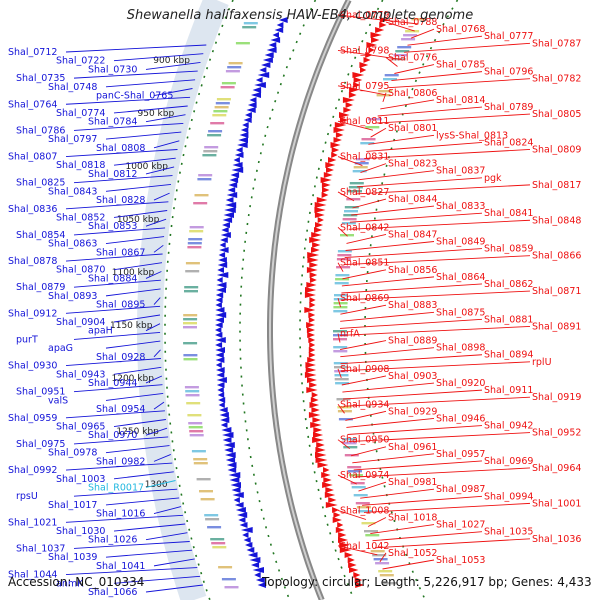 The width and height of the screenshot is (600, 600). Describe the element at coordinates (120, 409) in the screenshot. I see `gene-label-left: Shal_0954` at that location.